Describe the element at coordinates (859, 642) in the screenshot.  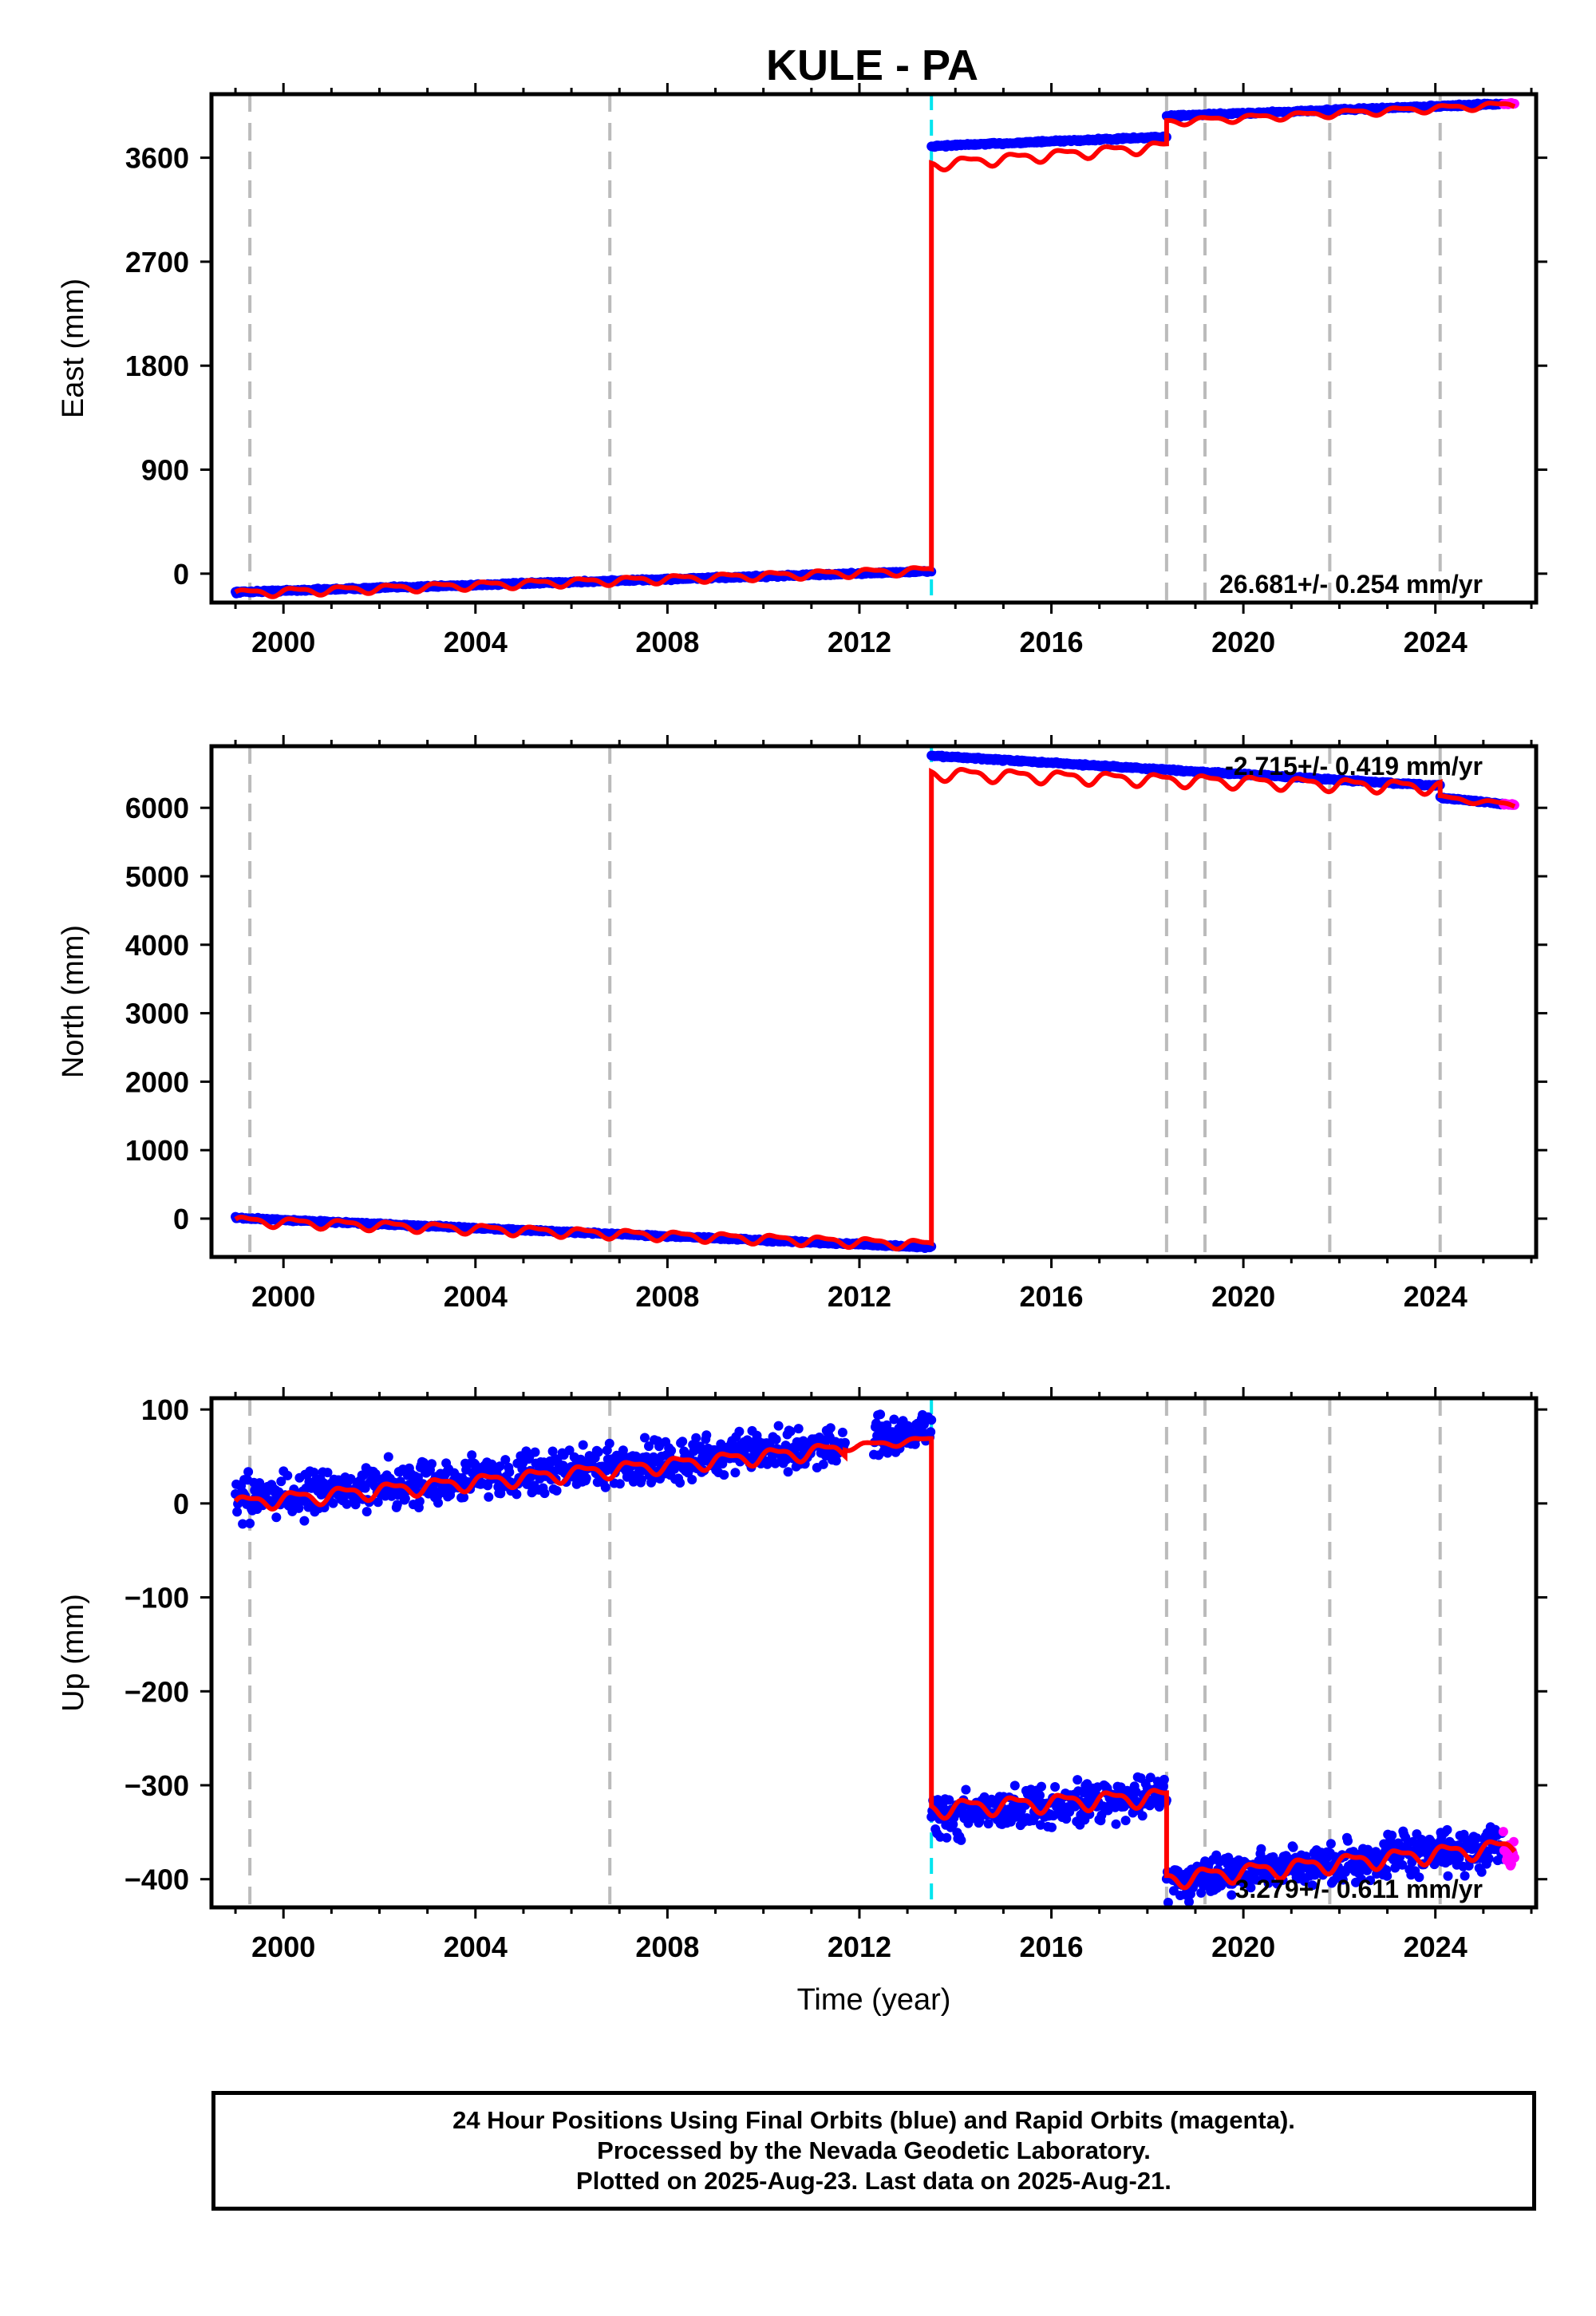
I see `east-x-tick-label: 2012` at that location.